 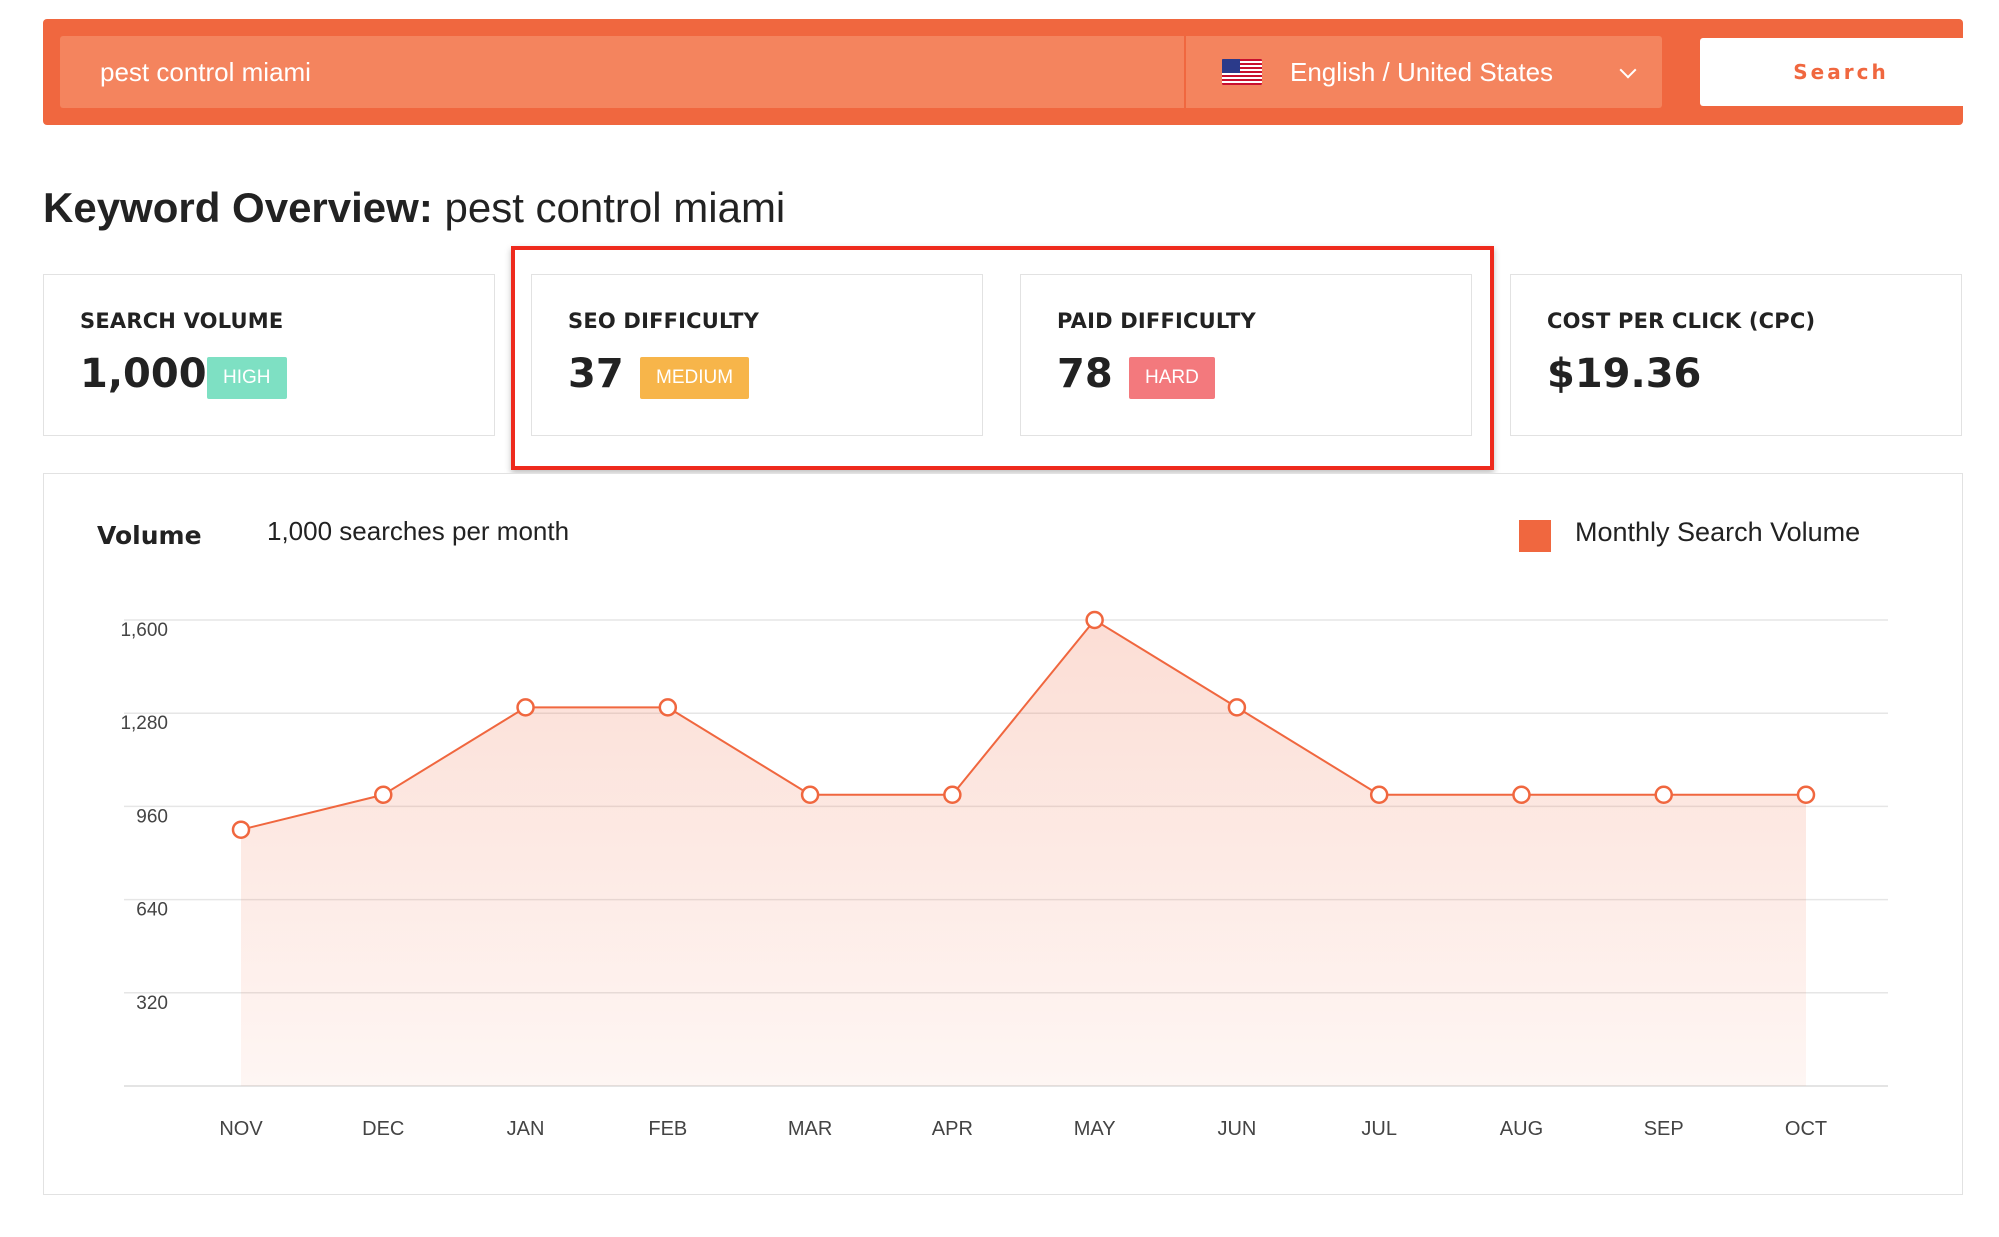 What do you see at coordinates (383, 1129) in the screenshot?
I see `x-tick-label: DEC` at bounding box center [383, 1129].